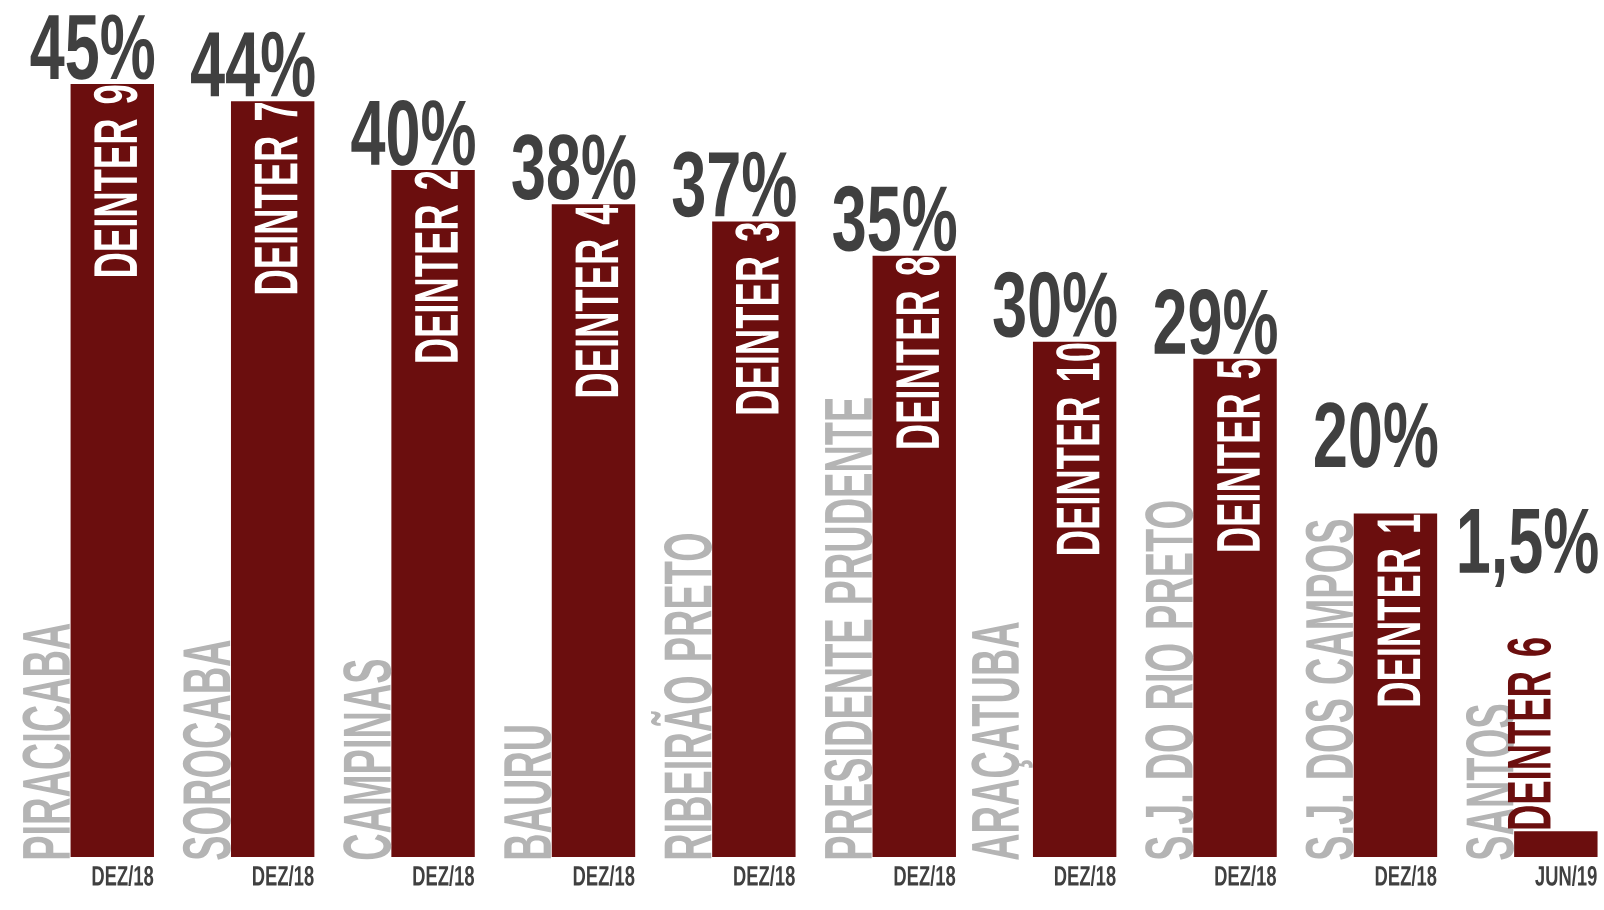  What do you see at coordinates (46, 741) in the screenshot?
I see `x-tick-label: PIRACICABA` at bounding box center [46, 741].